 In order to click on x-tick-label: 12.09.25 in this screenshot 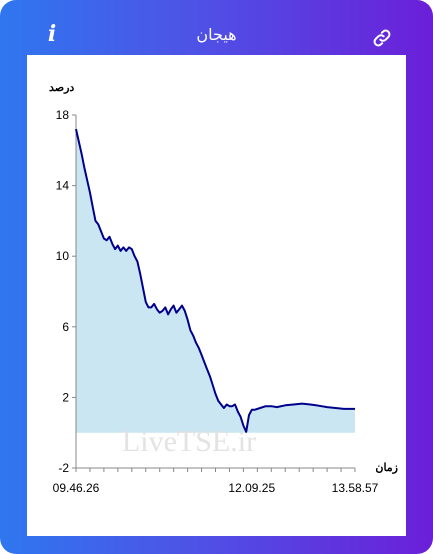, I will do `click(251, 488)`.